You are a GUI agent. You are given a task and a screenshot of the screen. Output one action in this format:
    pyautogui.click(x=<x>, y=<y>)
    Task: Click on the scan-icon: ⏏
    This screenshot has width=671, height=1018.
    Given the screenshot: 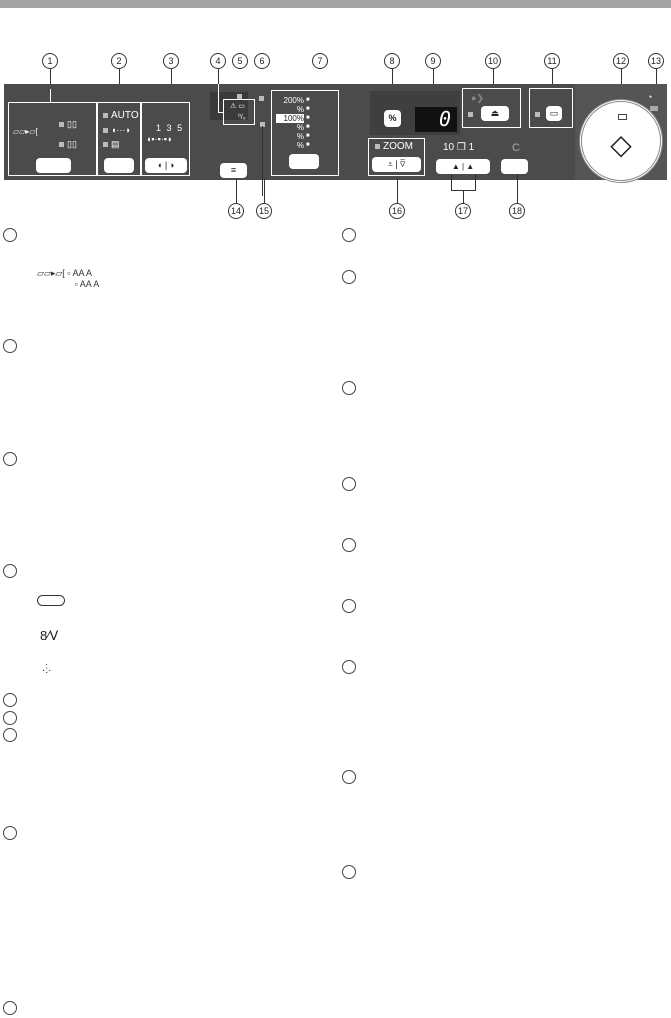 What is the action you would take?
    pyautogui.click(x=495, y=113)
    